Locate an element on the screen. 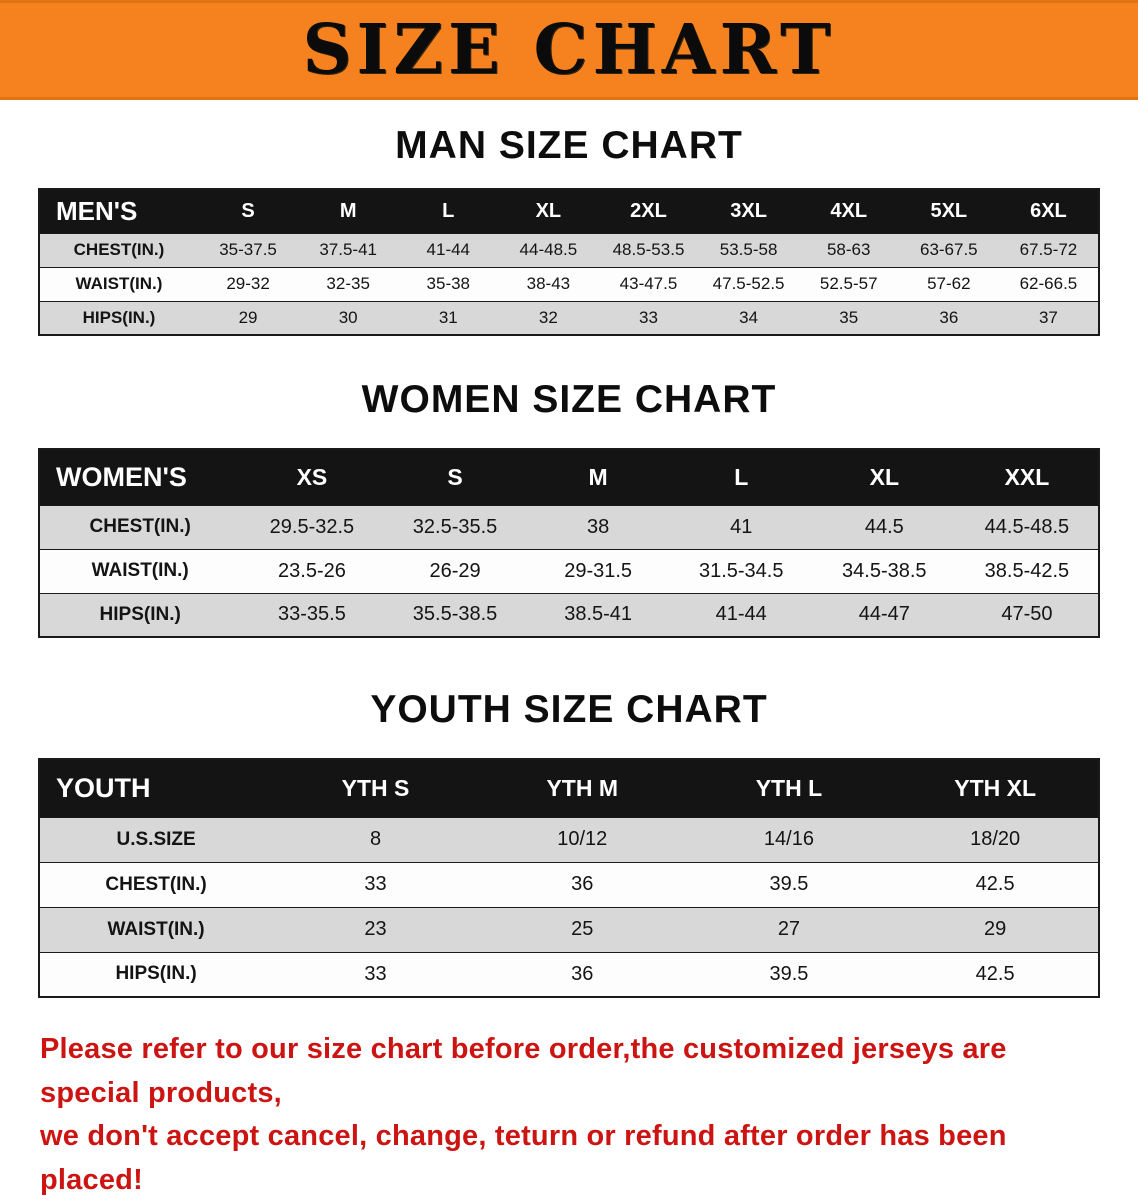  value-cell: 44.5 is located at coordinates (884, 526).